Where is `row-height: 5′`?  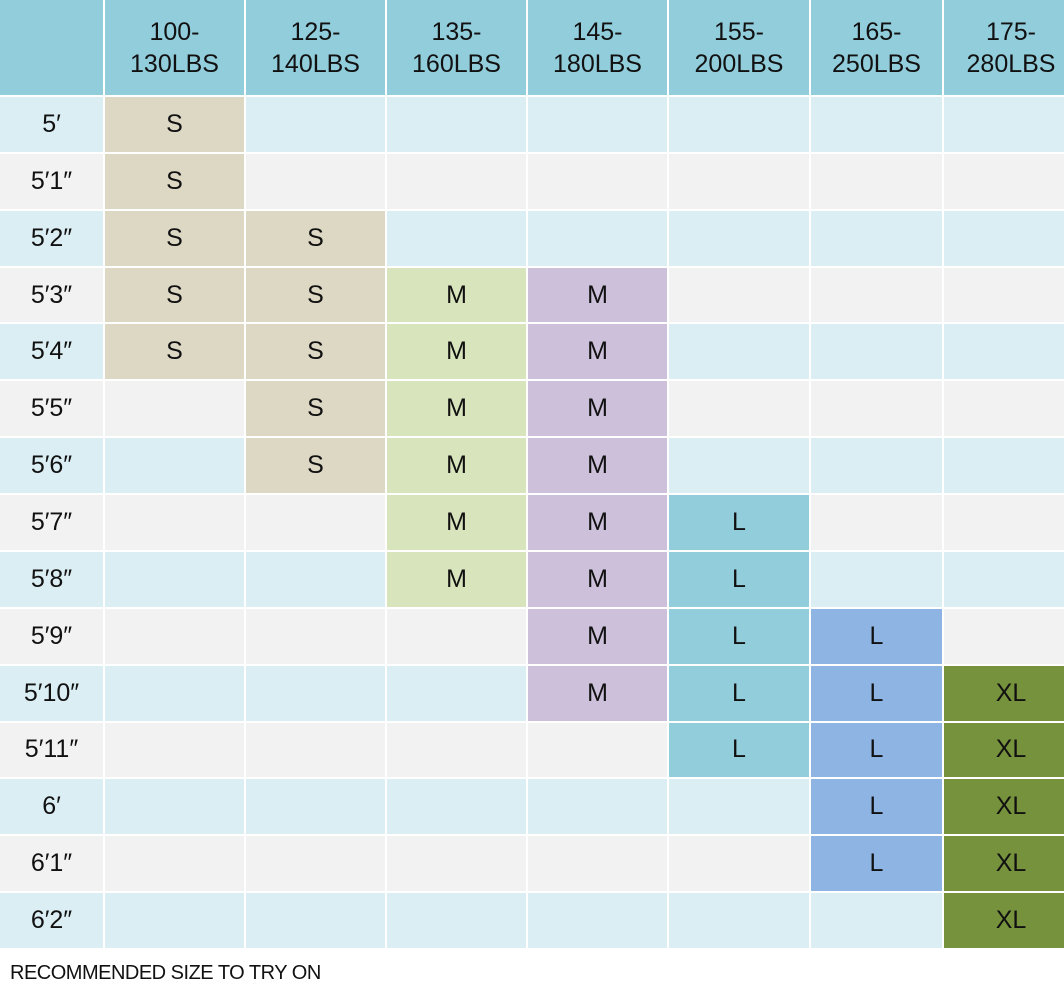 row-height: 5′ is located at coordinates (51, 124).